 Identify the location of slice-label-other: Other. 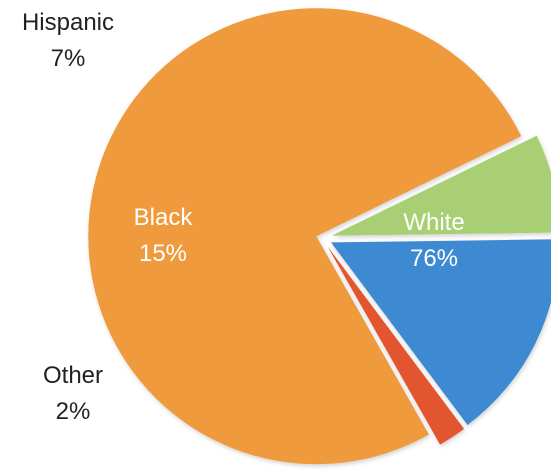
(73, 375).